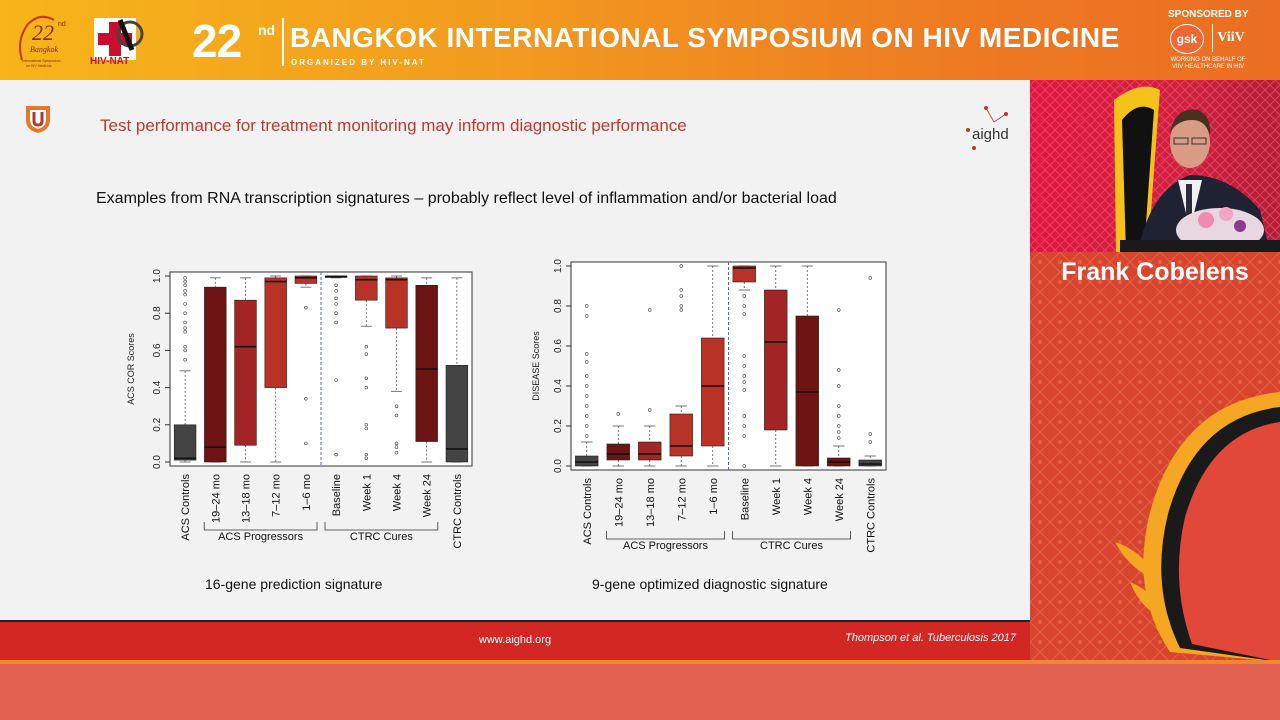  I want to click on x-category-label: ACS Controls, so click(186, 507).